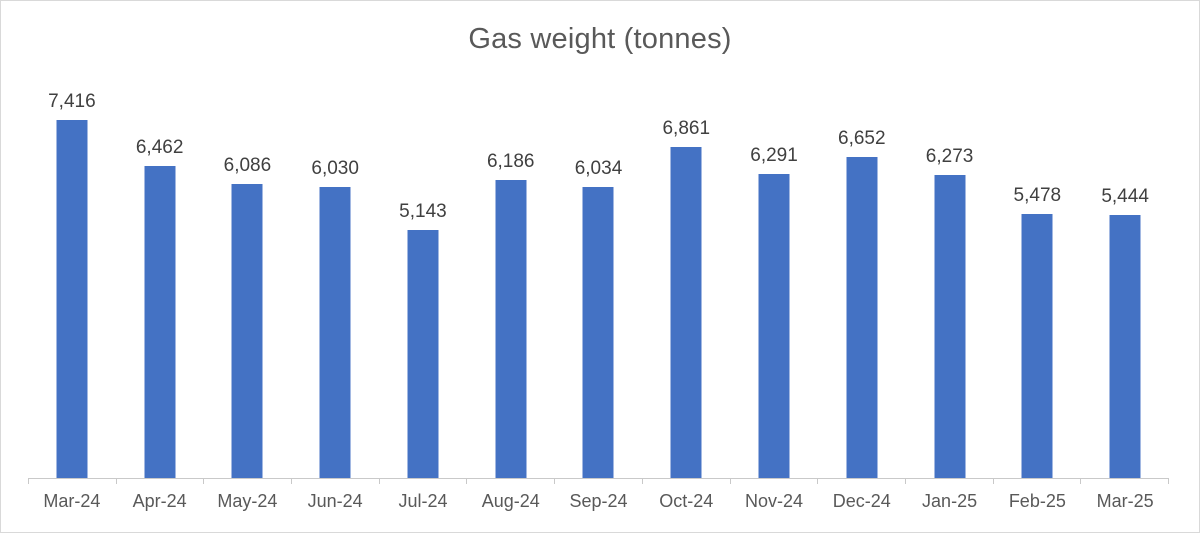 The image size is (1200, 533). I want to click on bar-group: 7,416, so click(72, 285).